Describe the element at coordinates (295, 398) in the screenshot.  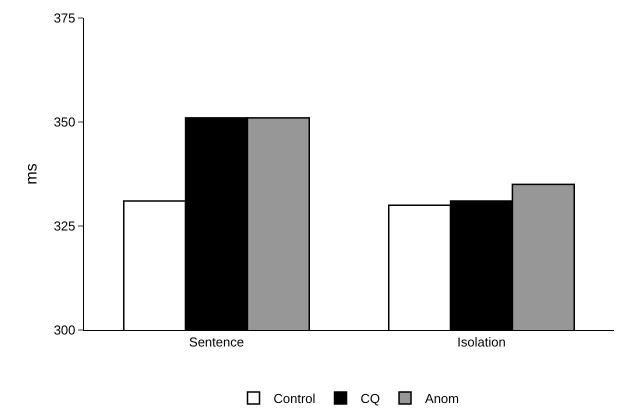
I see `legend-label: Control` at that location.